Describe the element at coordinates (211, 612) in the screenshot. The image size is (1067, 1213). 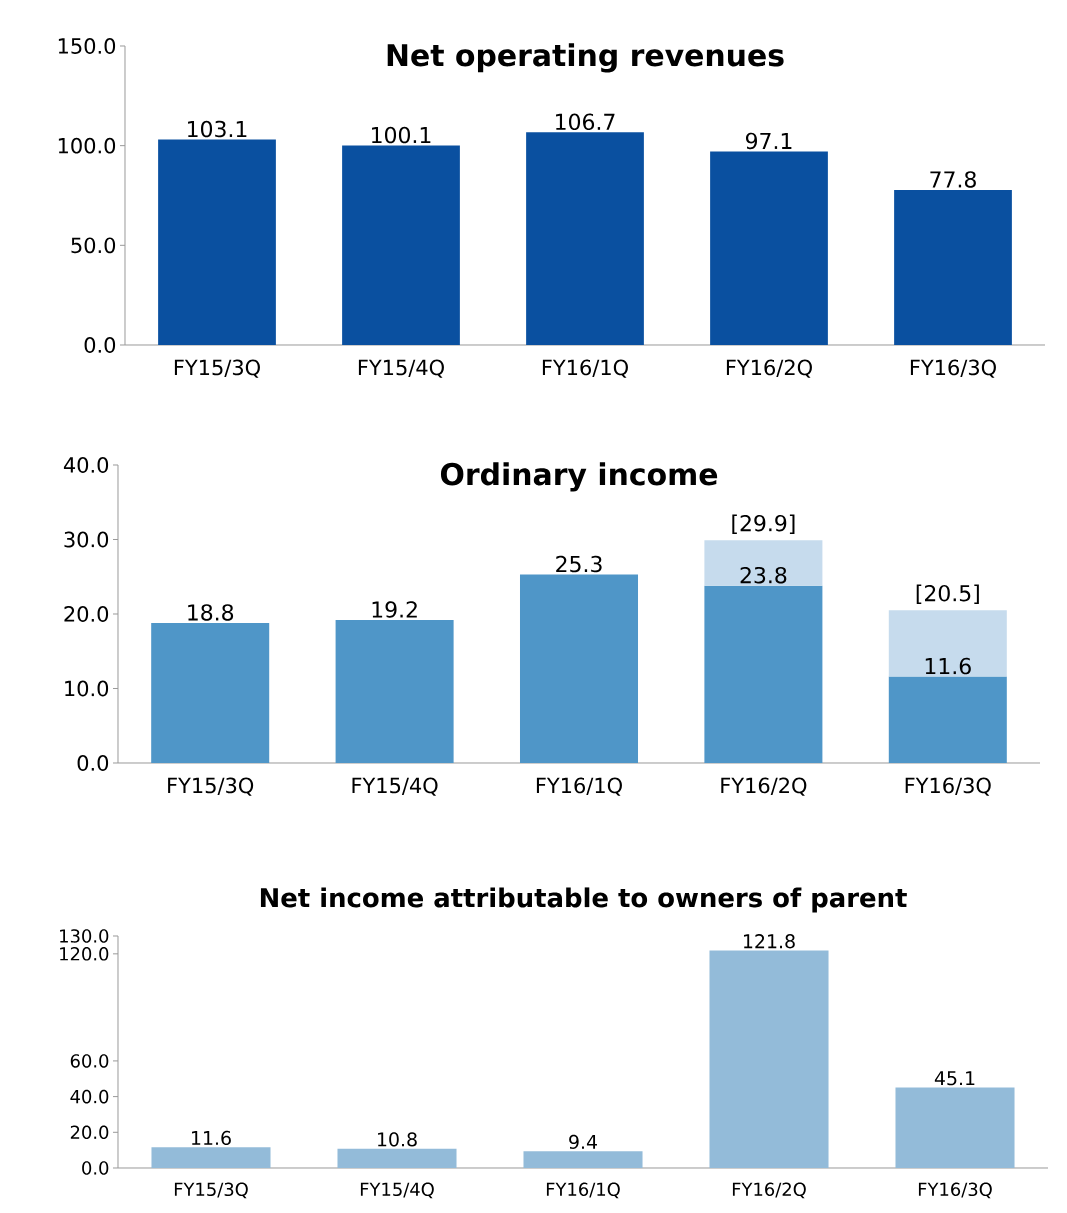
I see `data-label: 18.8` at that location.